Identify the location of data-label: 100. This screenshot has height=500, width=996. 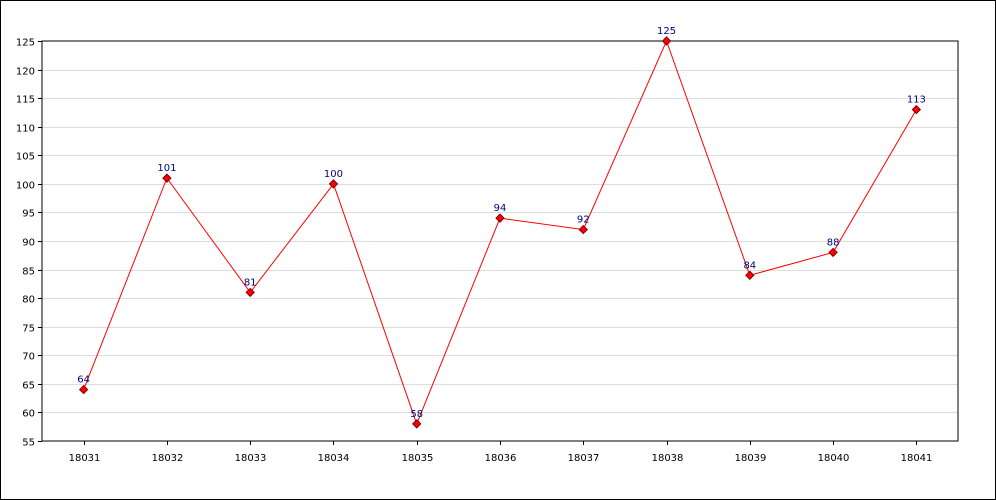
(333, 174).